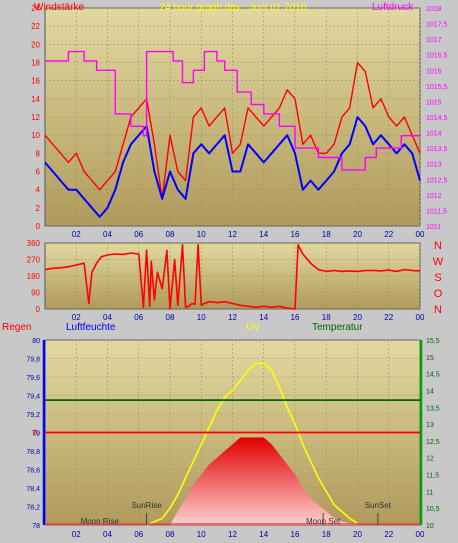 This screenshot has width=458, height=543. I want to click on right-axis-label: Luftdruck, so click(393, 7).